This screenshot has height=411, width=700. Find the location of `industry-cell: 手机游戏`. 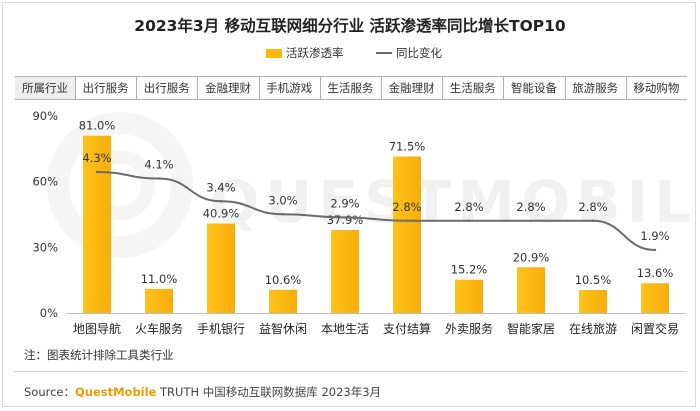

industry-cell: 手机游戏 is located at coordinates (289, 88).